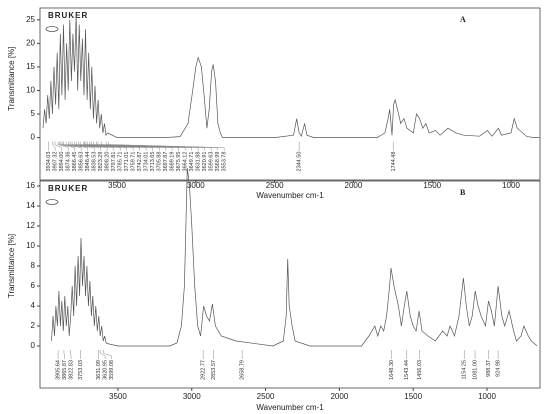  Describe the element at coordinates (65, 370) in the screenshot. I see `peak-label: 3865.87` at that location.